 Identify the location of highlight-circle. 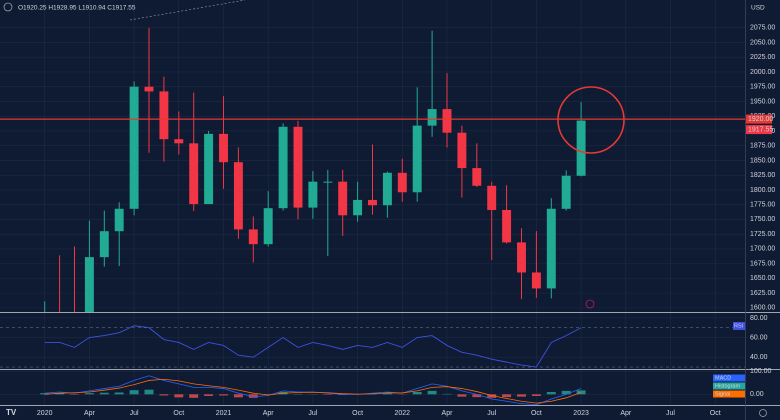
(591, 120).